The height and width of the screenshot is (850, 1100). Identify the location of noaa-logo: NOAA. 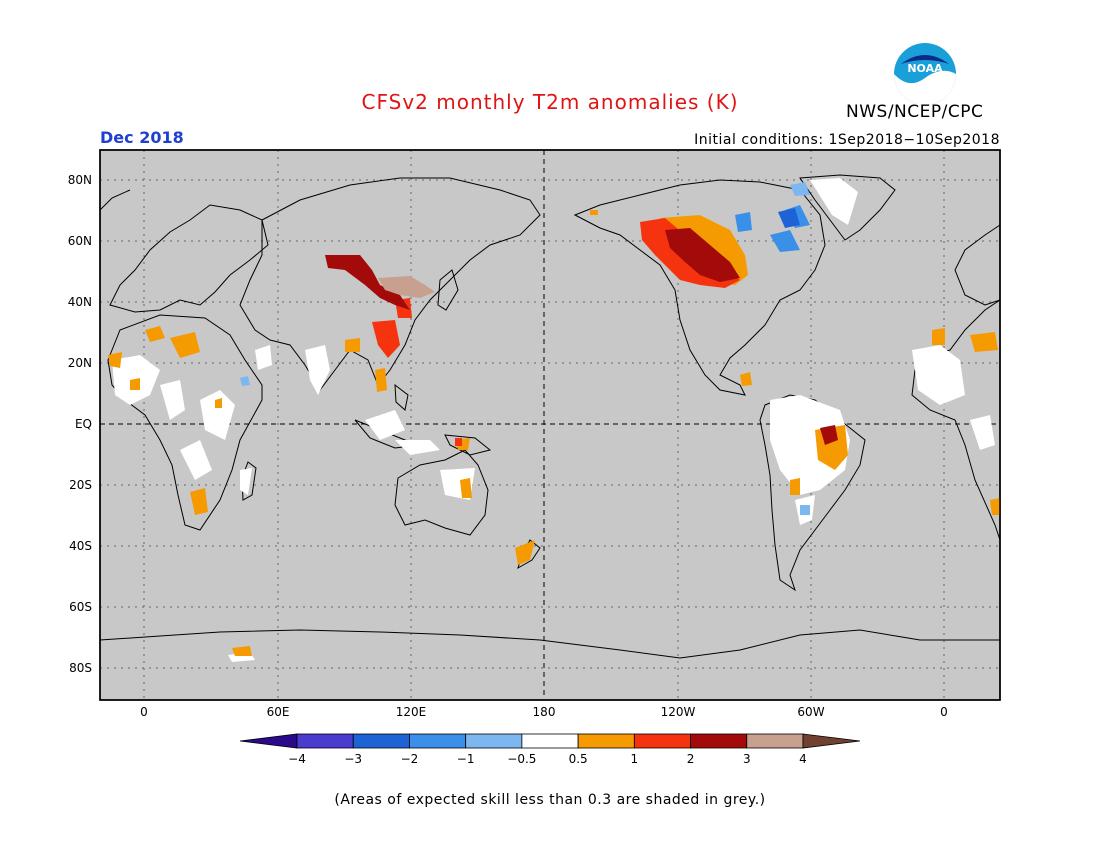
(925, 74).